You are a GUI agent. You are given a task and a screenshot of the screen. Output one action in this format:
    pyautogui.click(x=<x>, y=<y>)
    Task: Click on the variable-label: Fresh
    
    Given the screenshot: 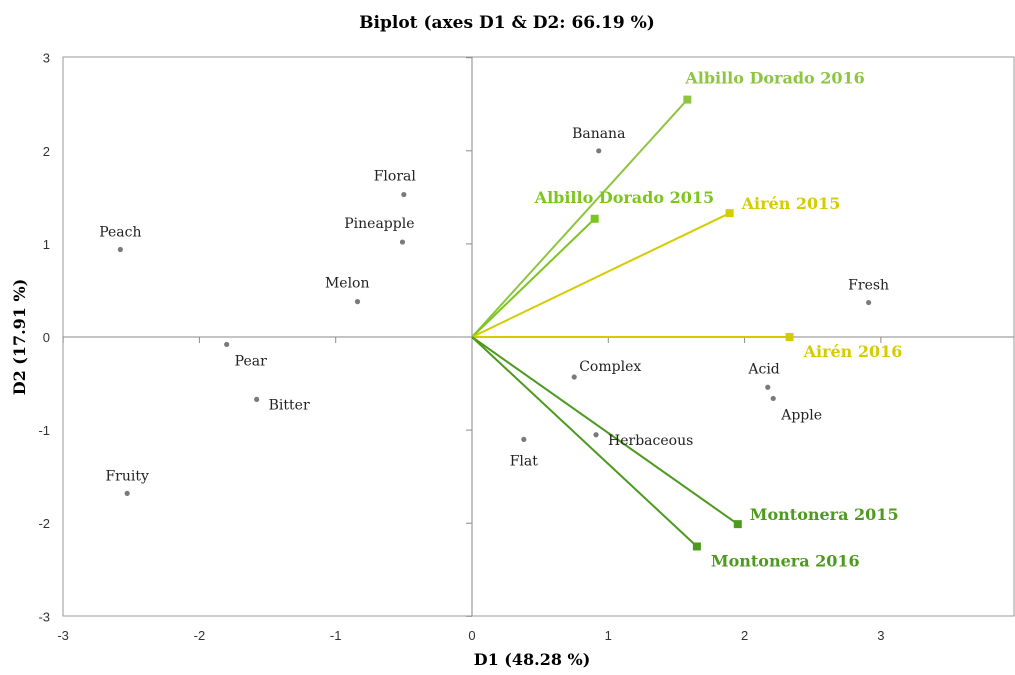 What is the action you would take?
    pyautogui.click(x=868, y=286)
    